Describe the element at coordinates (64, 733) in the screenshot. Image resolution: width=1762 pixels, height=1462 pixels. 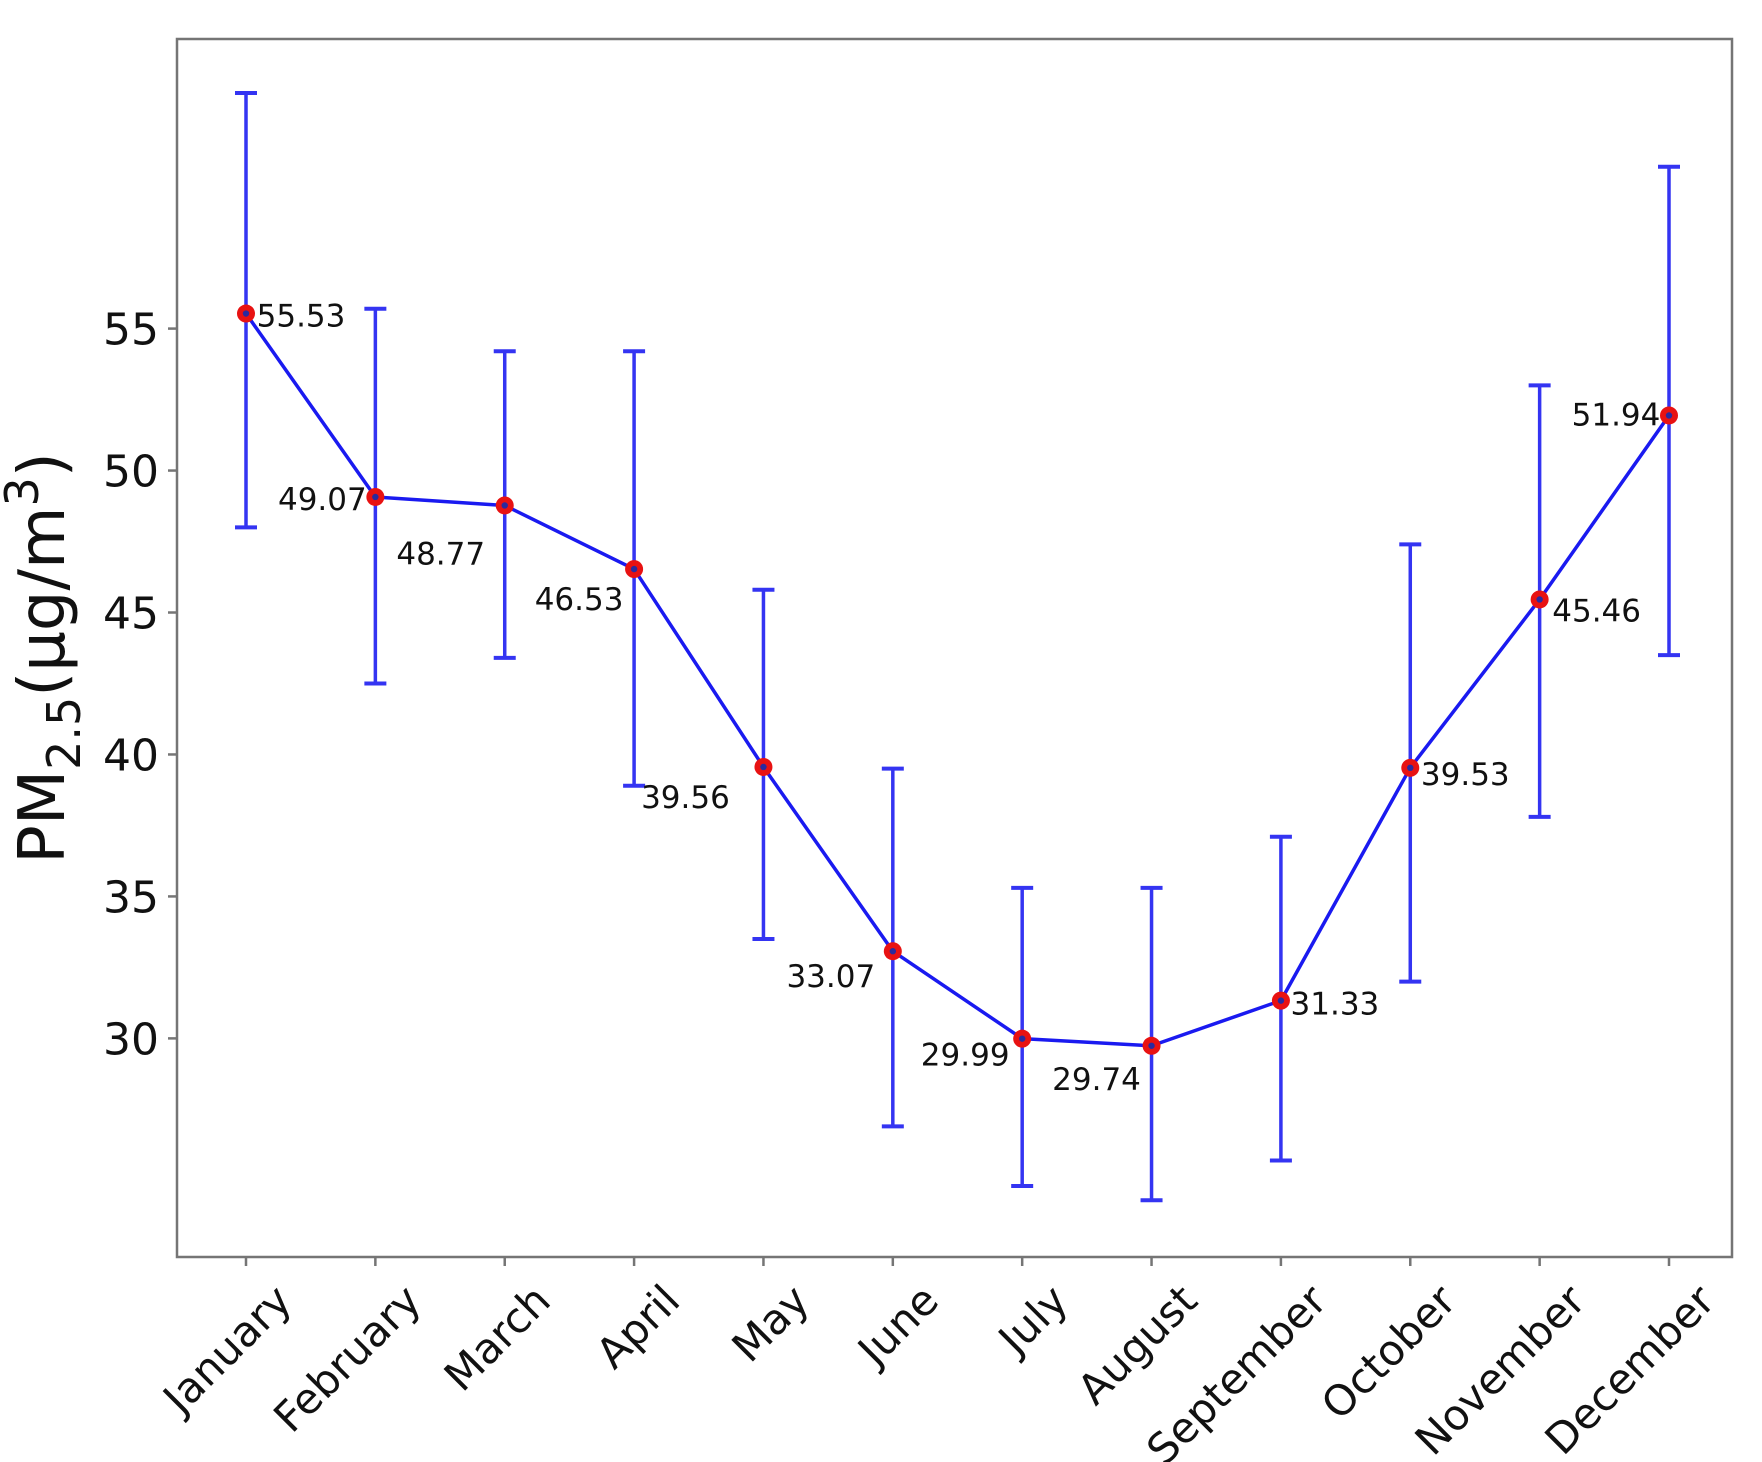
I see `y-axis-label-part: 2.5` at that location.